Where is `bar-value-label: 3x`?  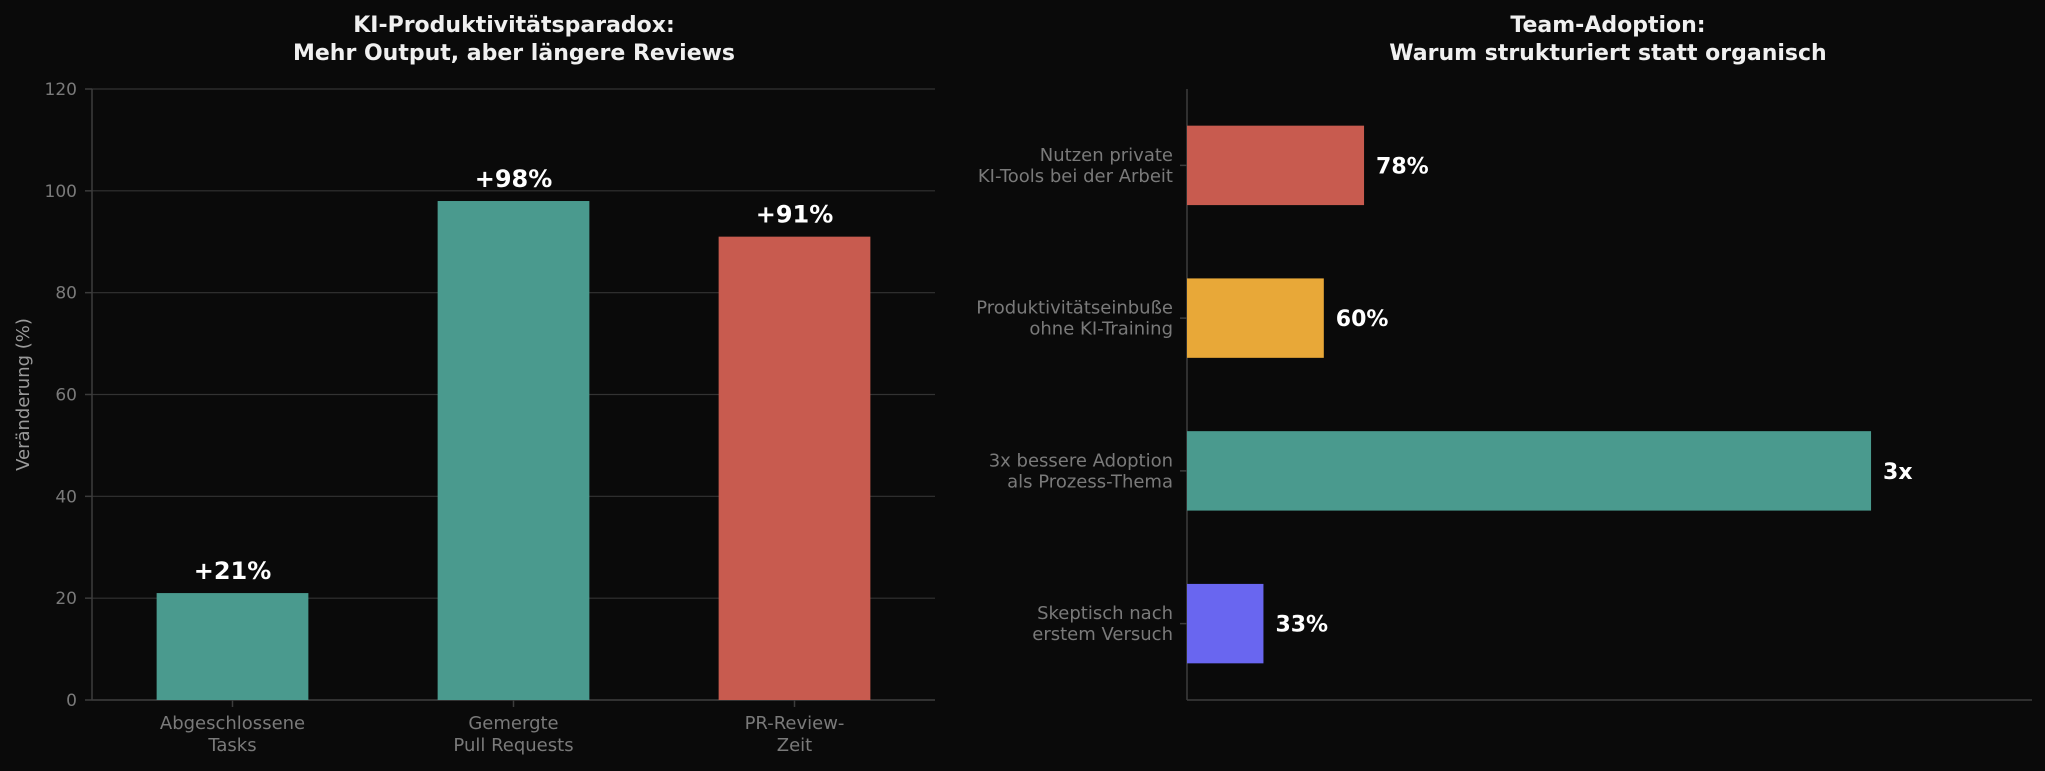
bar-value-label: 3x is located at coordinates (1898, 472).